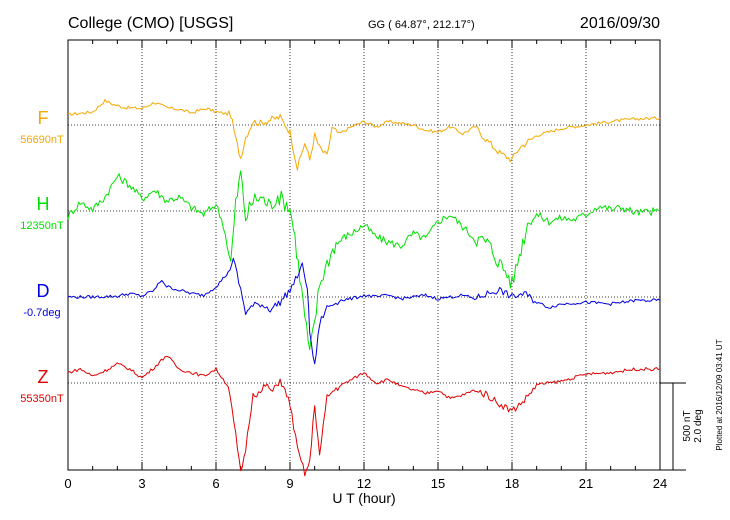  Describe the element at coordinates (719, 394) in the screenshot. I see `plotted-at-note: Plotted at 2016/12/09 03:41 UT` at that location.